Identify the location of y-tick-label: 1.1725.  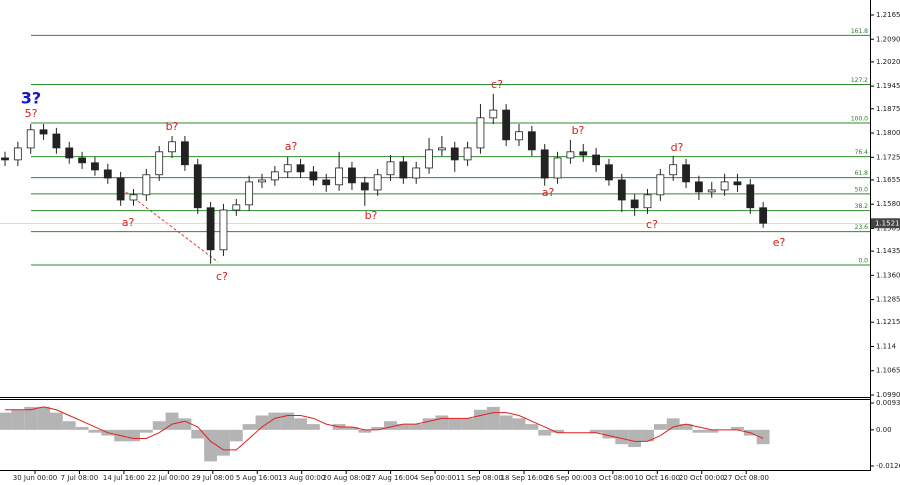
(888, 157).